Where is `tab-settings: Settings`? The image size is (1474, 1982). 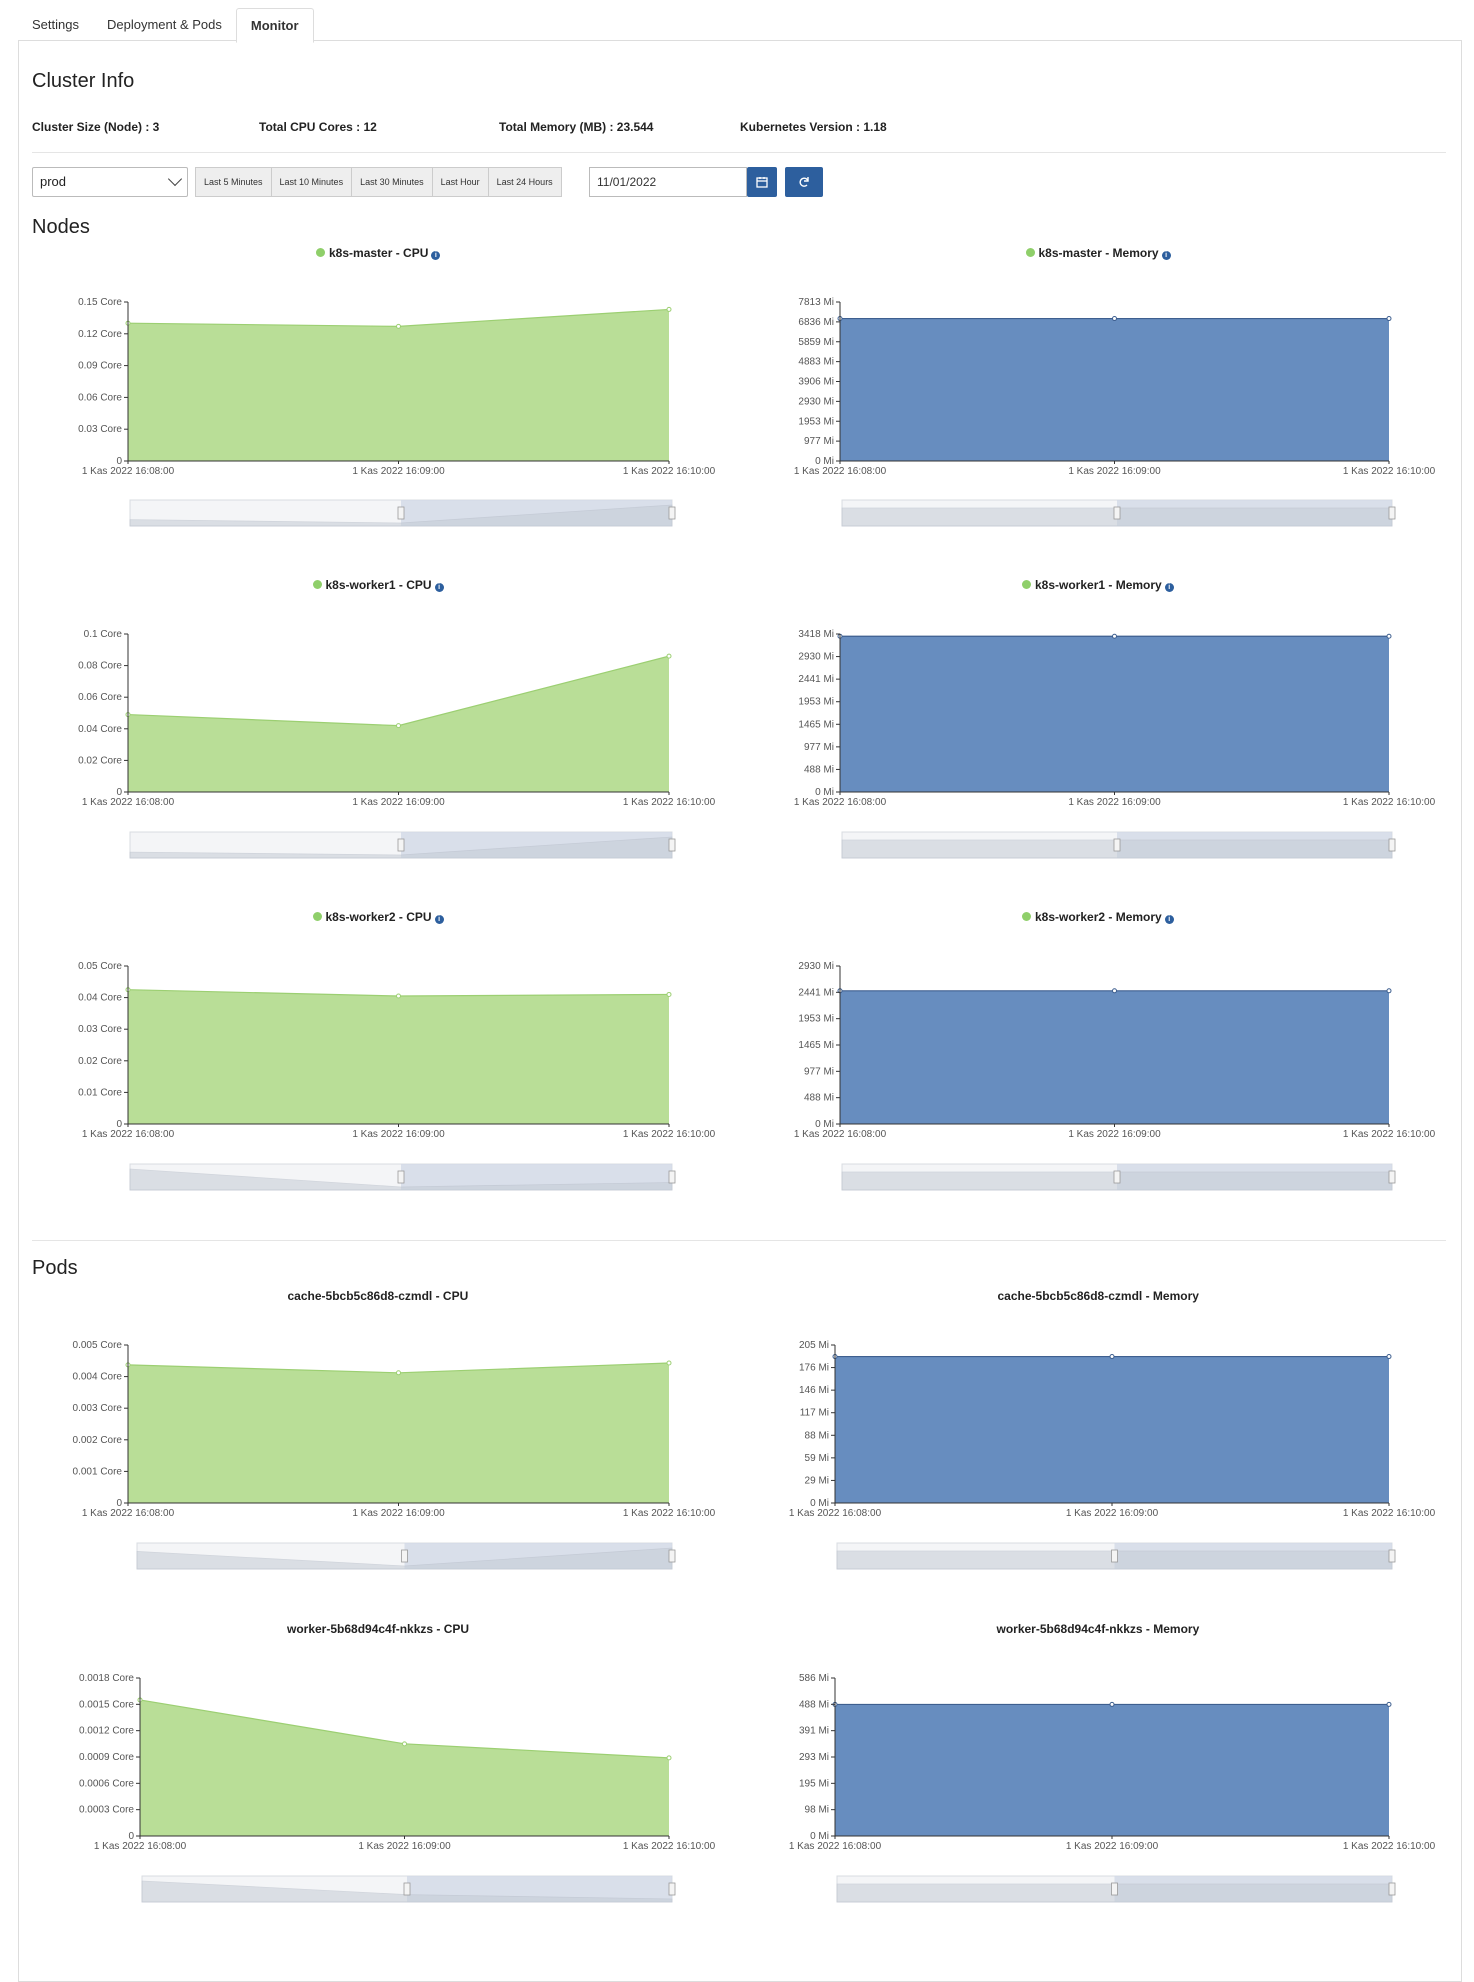
tab-settings: Settings is located at coordinates (55, 24).